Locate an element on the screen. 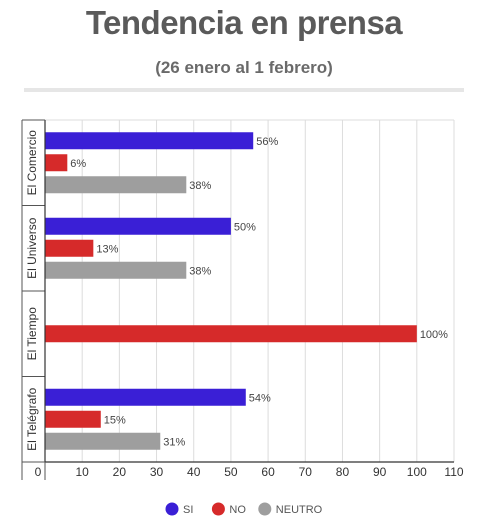 This screenshot has width=488, height=525. category-label: El Tiempo is located at coordinates (32, 334).